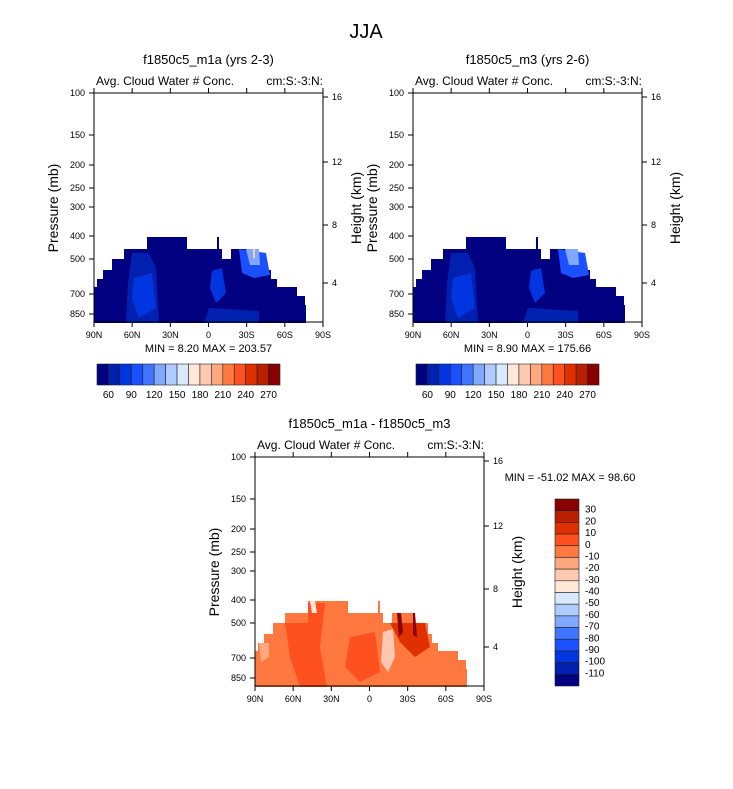 This screenshot has height=789, width=733. What do you see at coordinates (592, 580) in the screenshot?
I see `colorbar-label: -30` at bounding box center [592, 580].